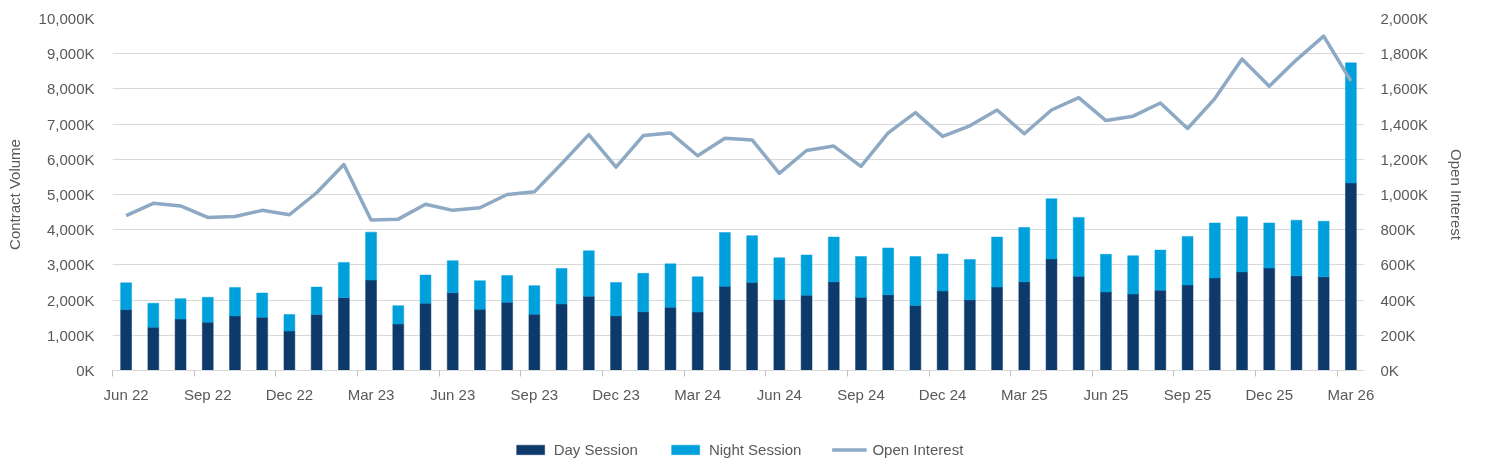  Describe the element at coordinates (1457, 195) in the screenshot. I see `y2-axis-title: Open Interest` at that location.